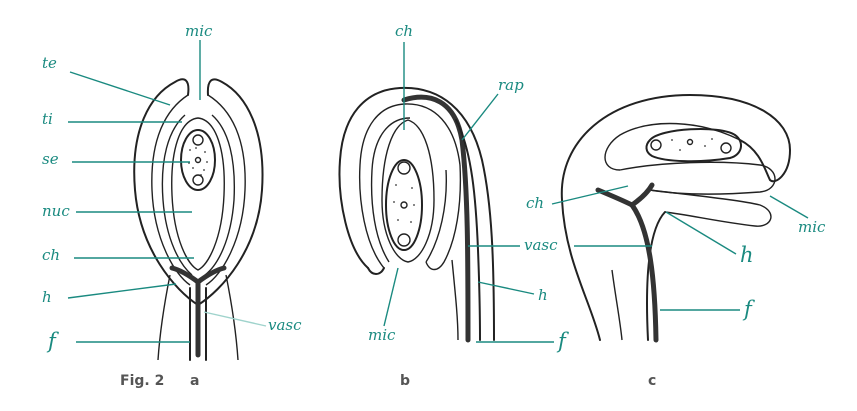 The width and height of the screenshot is (857, 411). I want to click on label-c-mic: mic, so click(812, 227).